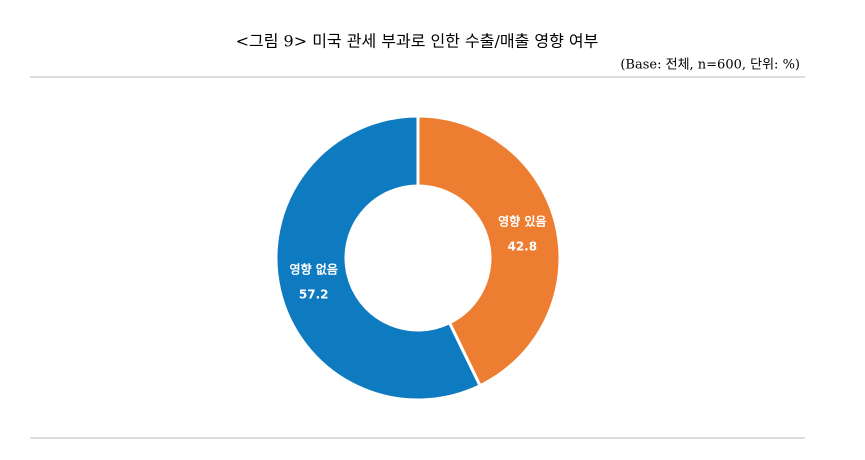 The height and width of the screenshot is (460, 865). I want to click on slice-label: 영향 없음, so click(314, 268).